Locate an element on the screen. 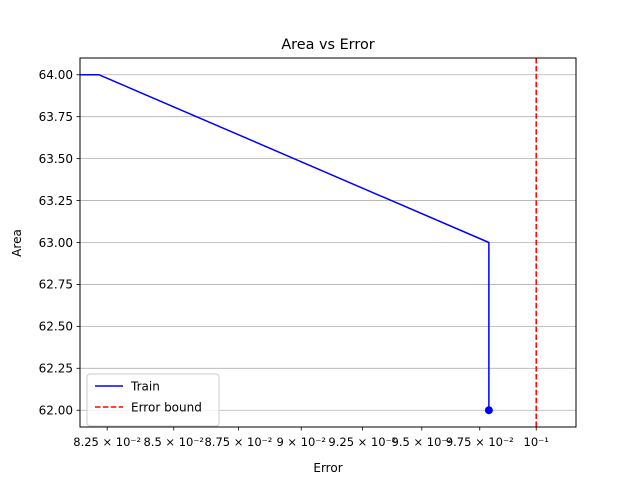 The width and height of the screenshot is (640, 480). y-tick-label: 63.75 is located at coordinates (56, 117).